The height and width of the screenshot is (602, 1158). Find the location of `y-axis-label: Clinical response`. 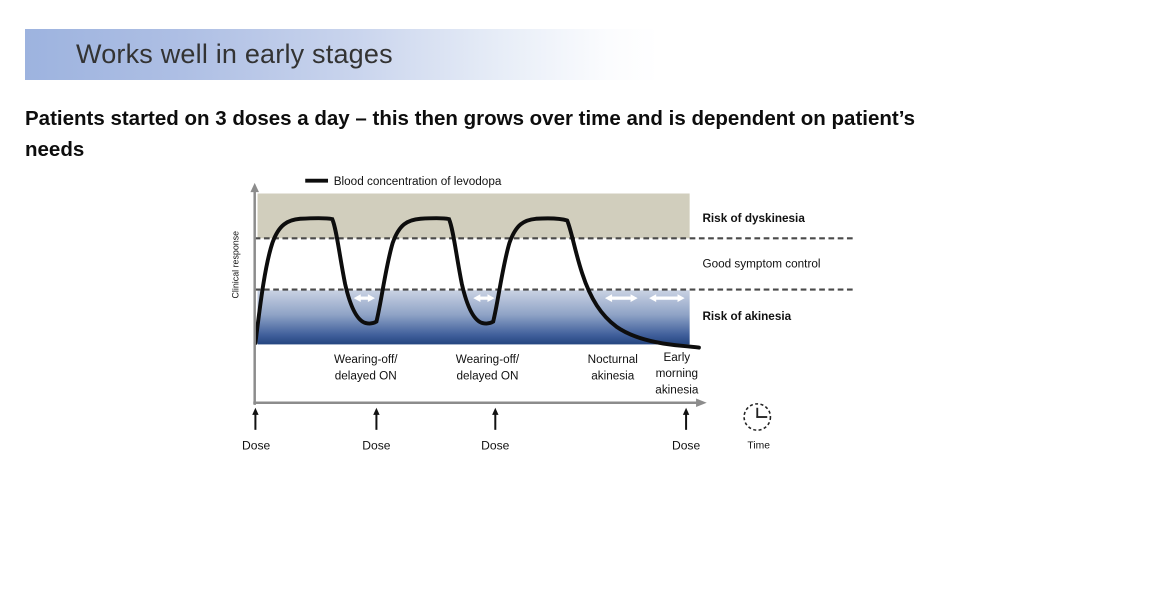

y-axis-label: Clinical response is located at coordinates (235, 265).